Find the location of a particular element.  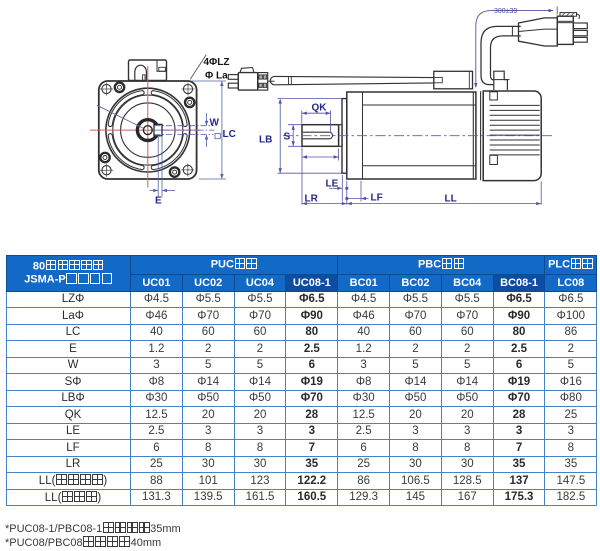

svg-text: 300±30 is located at coordinates (505, 11).